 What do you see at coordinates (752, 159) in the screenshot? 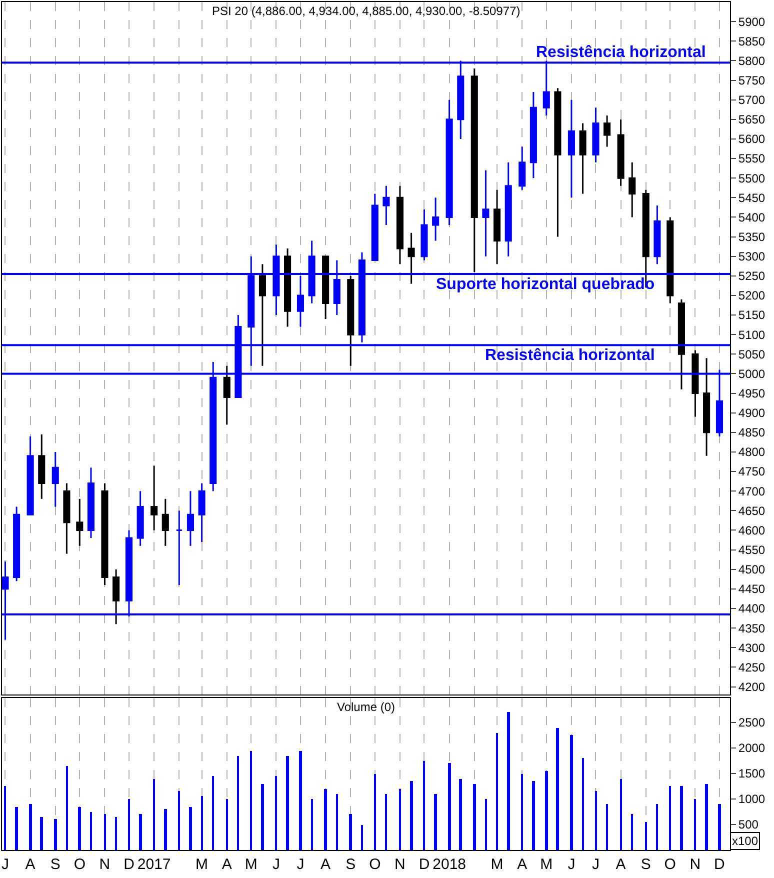
I see `y-tick-label: 5550` at bounding box center [752, 159].